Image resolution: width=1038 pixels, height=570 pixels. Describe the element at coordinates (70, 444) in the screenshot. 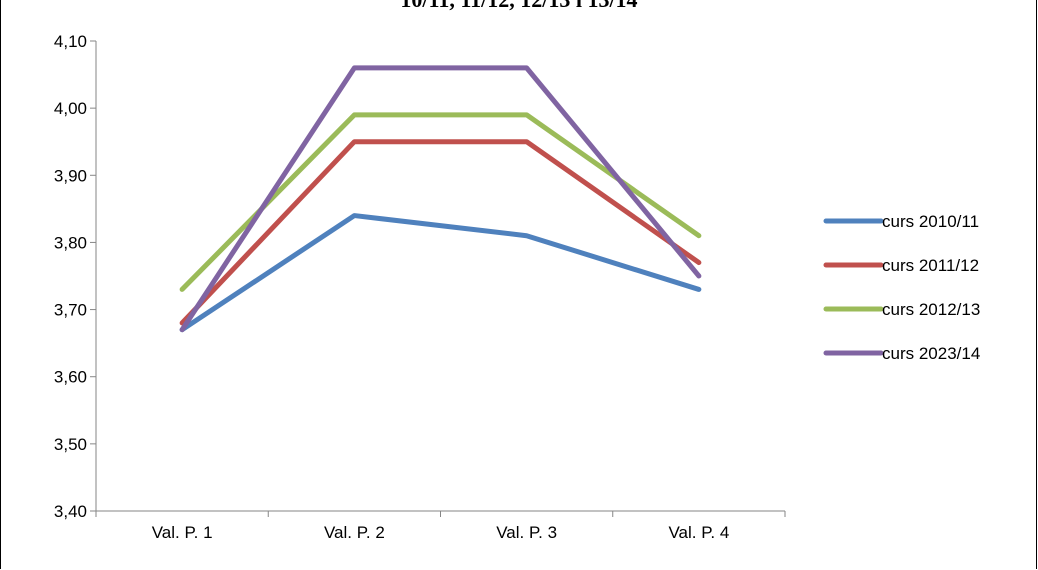

I see `y-tick-label: 3,50` at that location.